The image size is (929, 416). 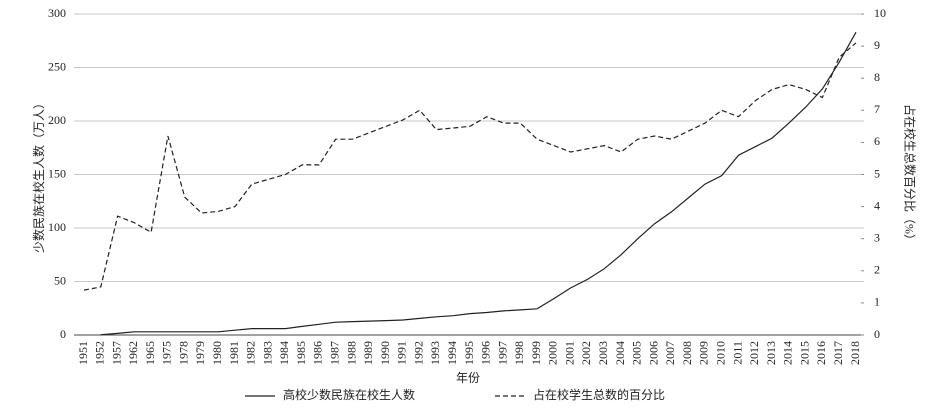 What do you see at coordinates (83, 353) in the screenshot?
I see `x-tick-label: 1951` at bounding box center [83, 353].